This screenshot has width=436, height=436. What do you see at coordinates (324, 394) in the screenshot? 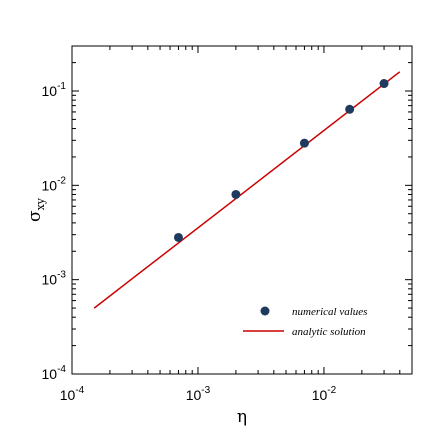
I see `x-tick-label: 10⁻²` at bounding box center [324, 394].